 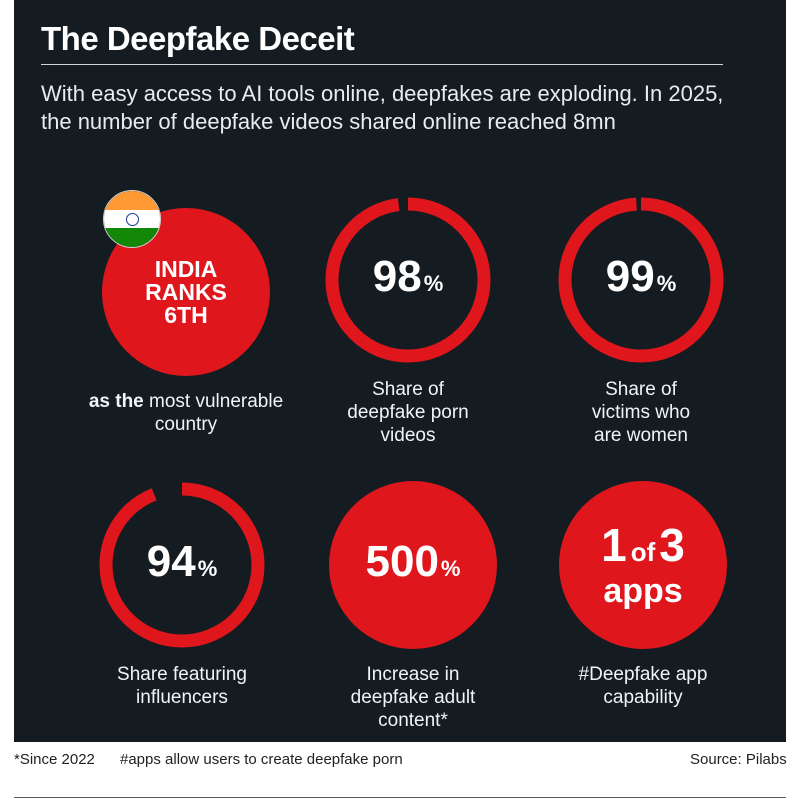 I want to click on app-capability-caption: #Deepfake app capability, so click(x=643, y=686).